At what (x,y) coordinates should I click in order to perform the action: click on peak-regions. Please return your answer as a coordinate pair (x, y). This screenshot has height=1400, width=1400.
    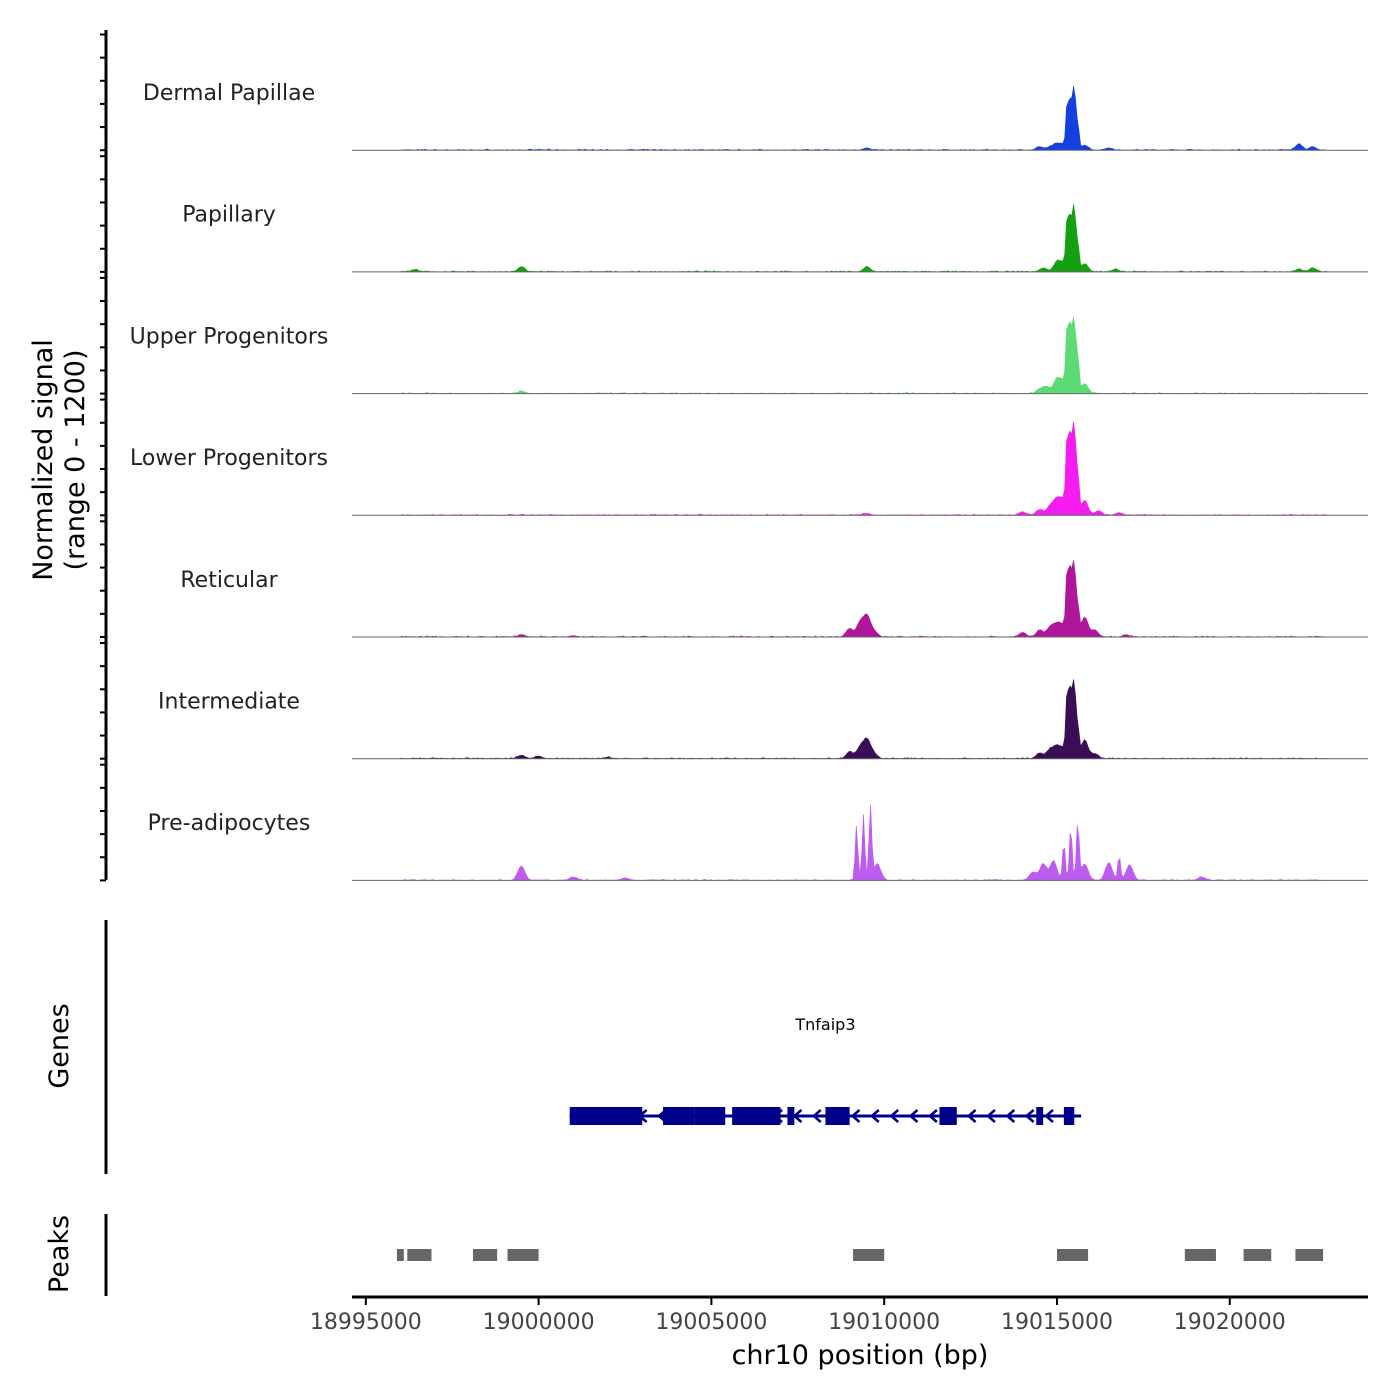
    Looking at the image, I should click on (860, 1255).